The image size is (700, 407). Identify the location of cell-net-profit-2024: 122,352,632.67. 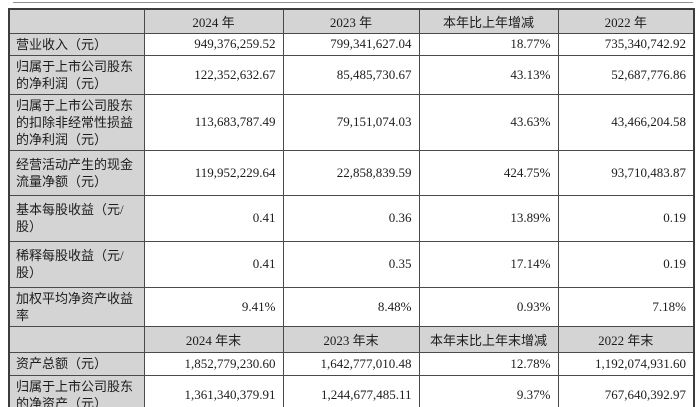
(213, 74).